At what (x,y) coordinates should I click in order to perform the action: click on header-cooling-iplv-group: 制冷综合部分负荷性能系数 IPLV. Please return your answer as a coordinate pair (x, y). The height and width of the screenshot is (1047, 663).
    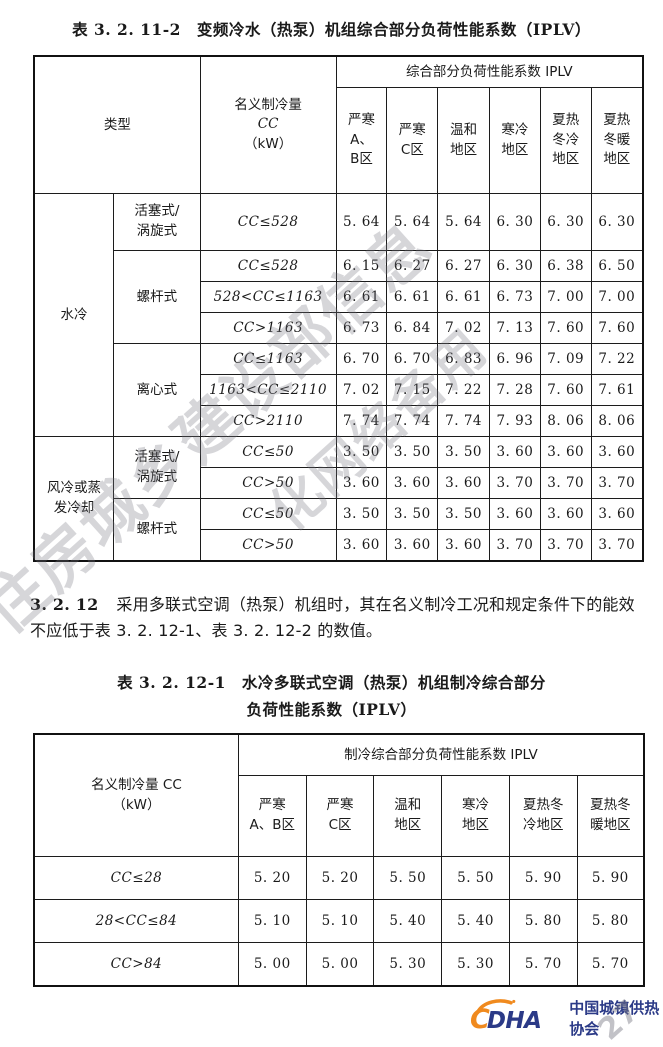
    Looking at the image, I should click on (441, 754).